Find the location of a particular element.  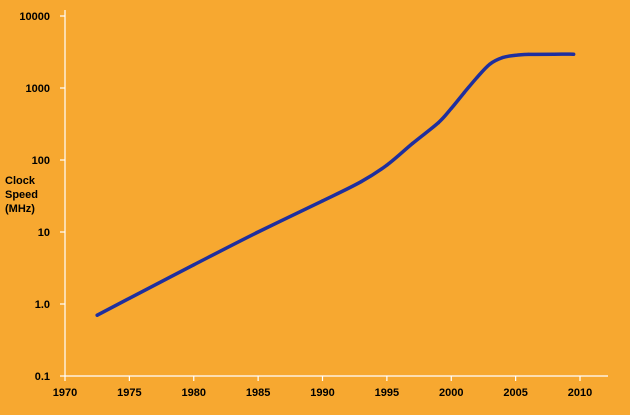

y-axis-label-line-2: Speed is located at coordinates (22, 195).